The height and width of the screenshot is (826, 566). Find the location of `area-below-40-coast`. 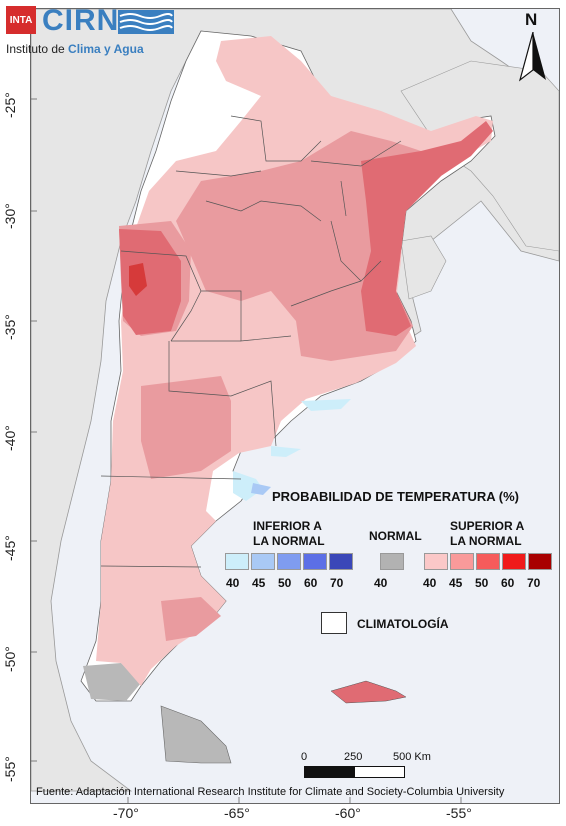

area-below-40-coast is located at coordinates (286, 451).